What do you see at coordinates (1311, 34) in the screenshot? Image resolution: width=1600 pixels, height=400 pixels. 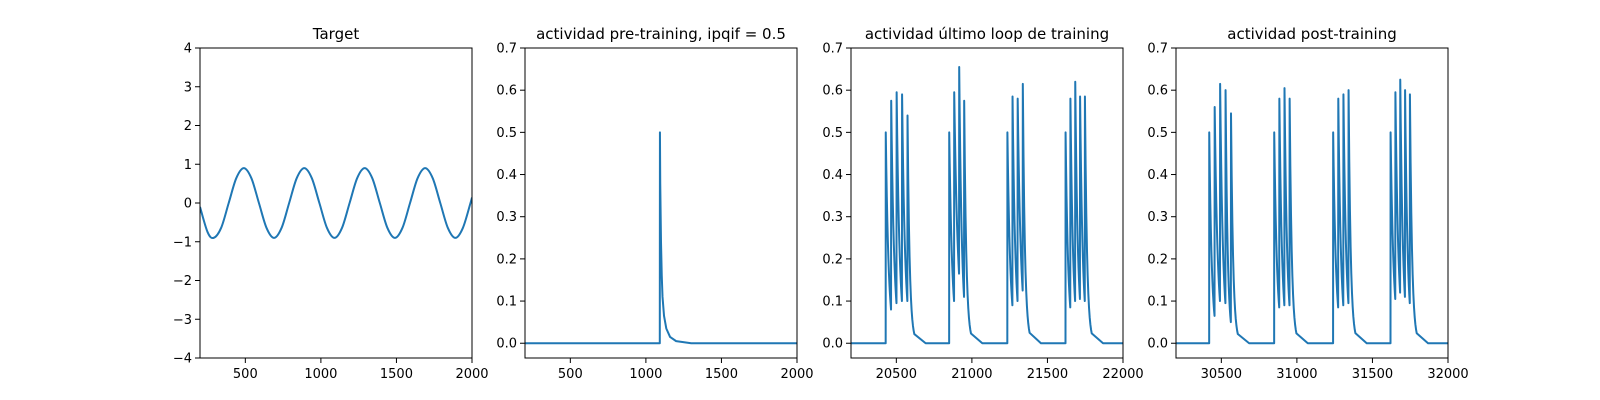 I see `panel-title: actividad post-training` at bounding box center [1311, 34].